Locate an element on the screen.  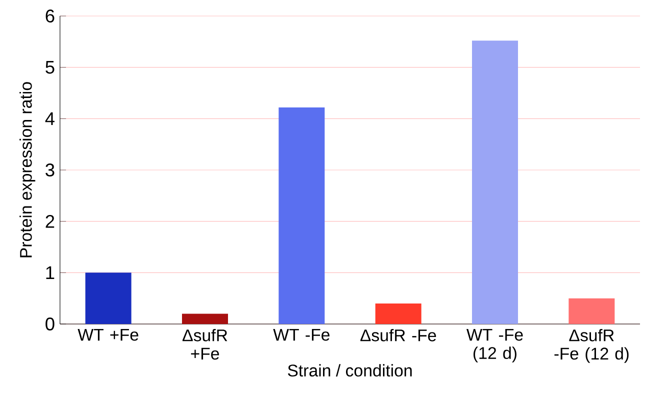
x-tick-label: ΔsufR -Fe is located at coordinates (398, 335).